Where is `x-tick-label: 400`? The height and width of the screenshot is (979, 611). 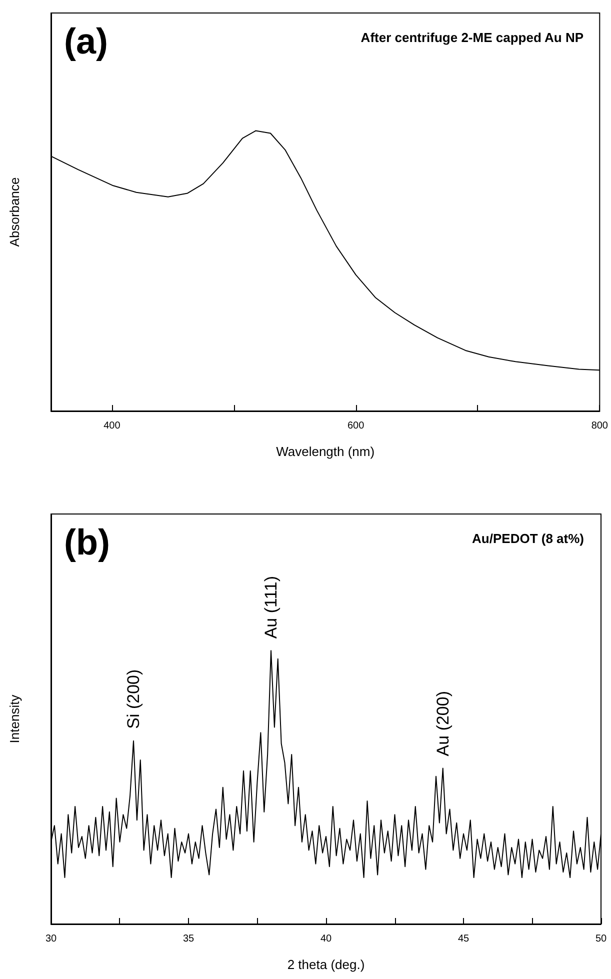
x-tick-label: 400 is located at coordinates (112, 426).